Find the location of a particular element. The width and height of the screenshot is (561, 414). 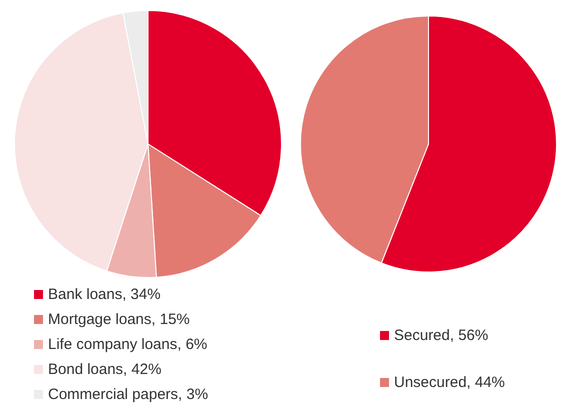

legend-label: Commercial papers, 3% is located at coordinates (128, 394).